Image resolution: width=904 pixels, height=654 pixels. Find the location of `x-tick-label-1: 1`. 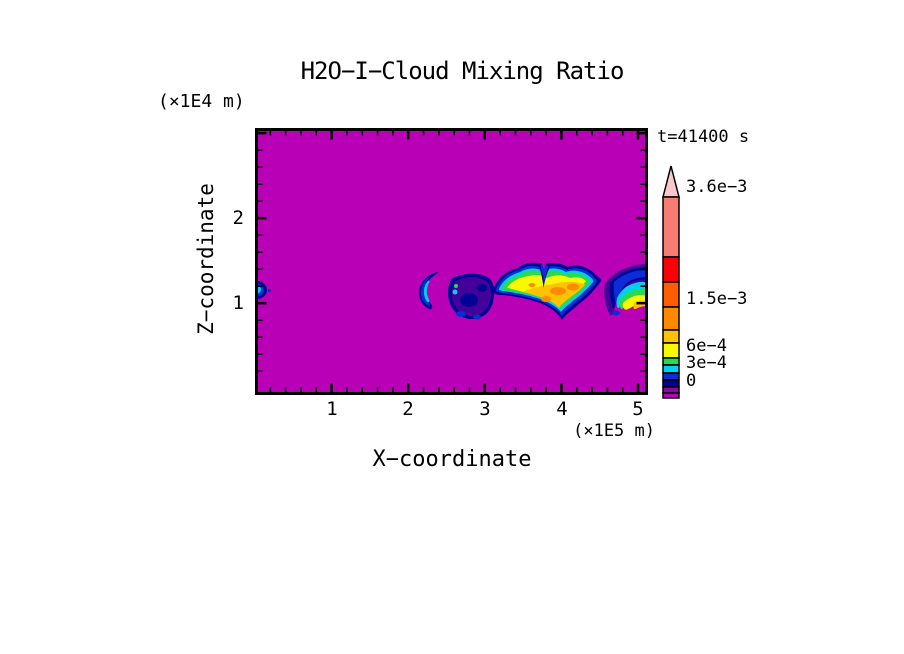

x-tick-label-1: 1 is located at coordinates (332, 409).